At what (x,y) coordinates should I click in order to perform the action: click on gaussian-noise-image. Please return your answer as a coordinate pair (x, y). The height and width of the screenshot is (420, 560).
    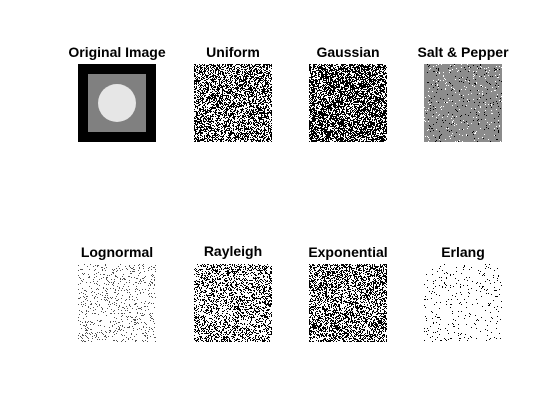
    Looking at the image, I should click on (348, 103).